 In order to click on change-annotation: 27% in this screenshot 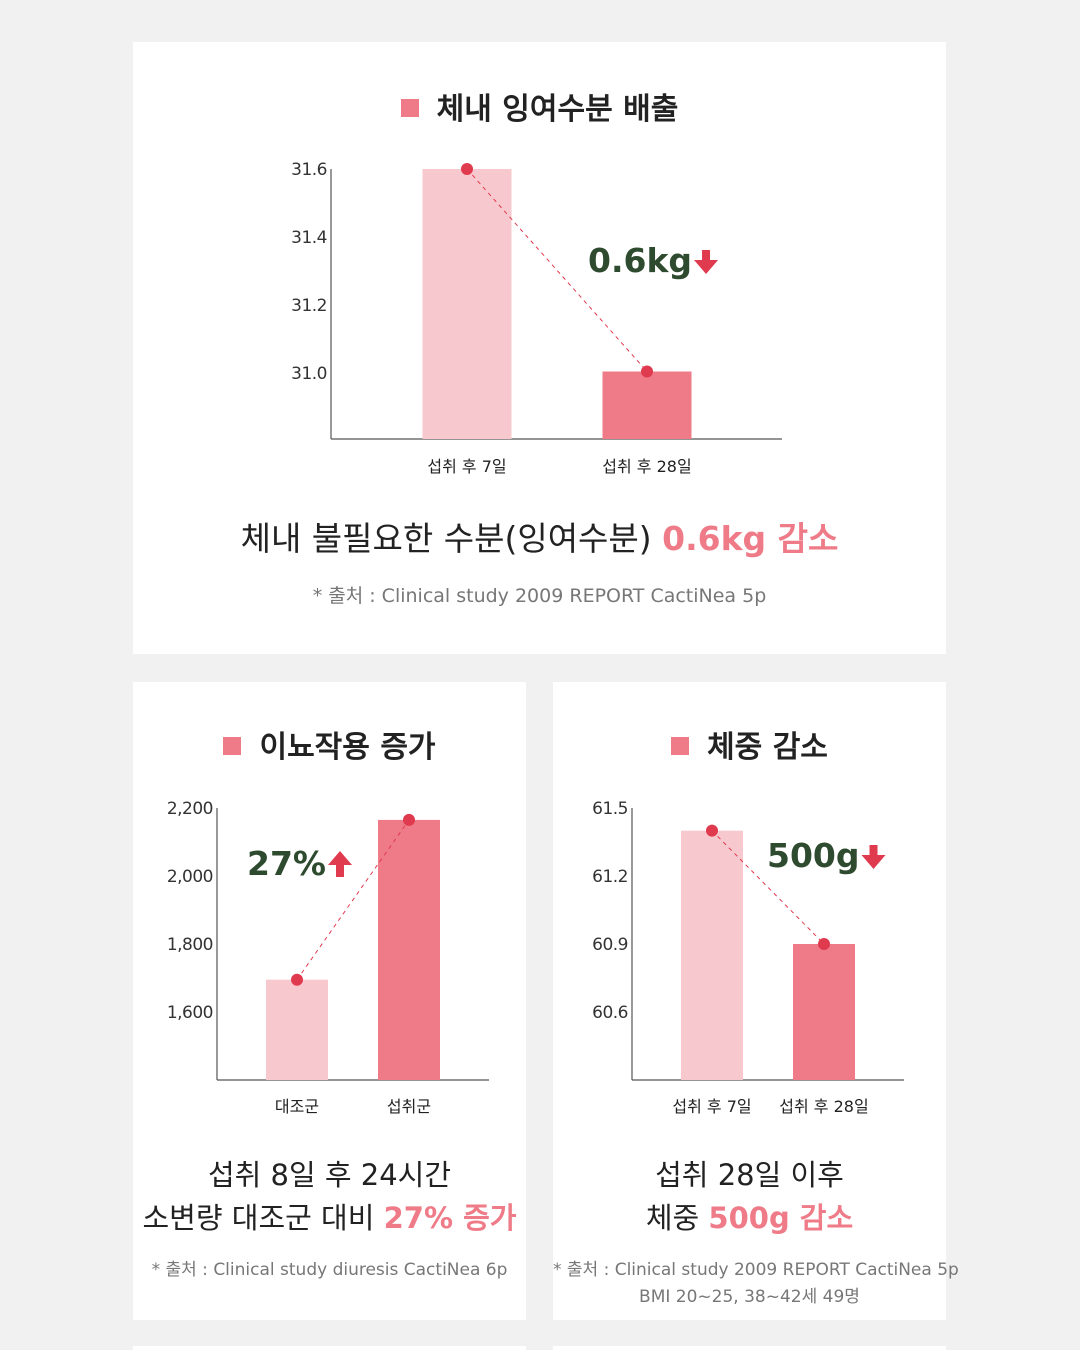, I will do `click(286, 863)`.